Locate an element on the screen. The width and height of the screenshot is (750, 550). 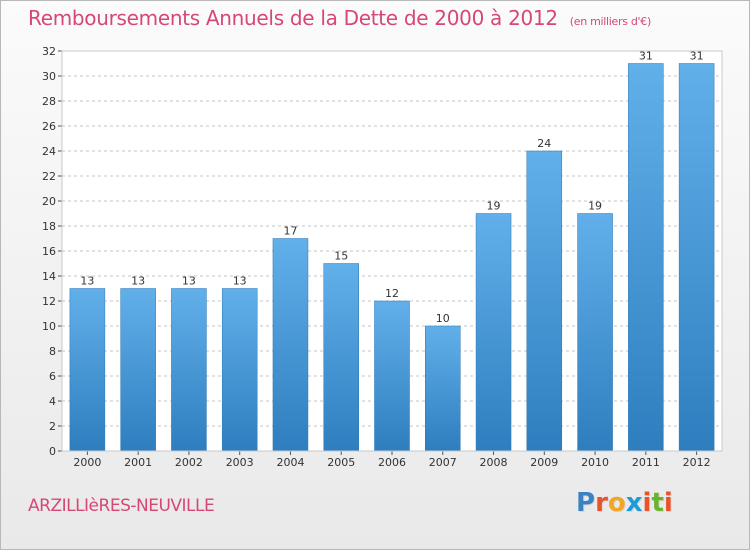
x-tick-label: 2003 is located at coordinates (240, 462).